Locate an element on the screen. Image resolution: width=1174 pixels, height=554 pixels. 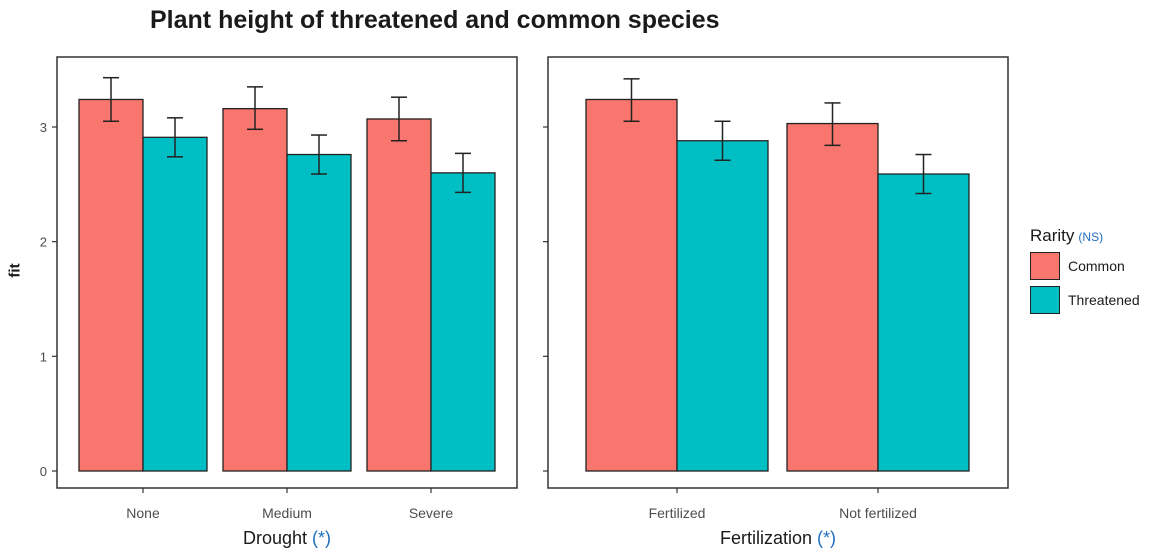
x-axis-title-2: Fertilization (*) is located at coordinates (778, 538).